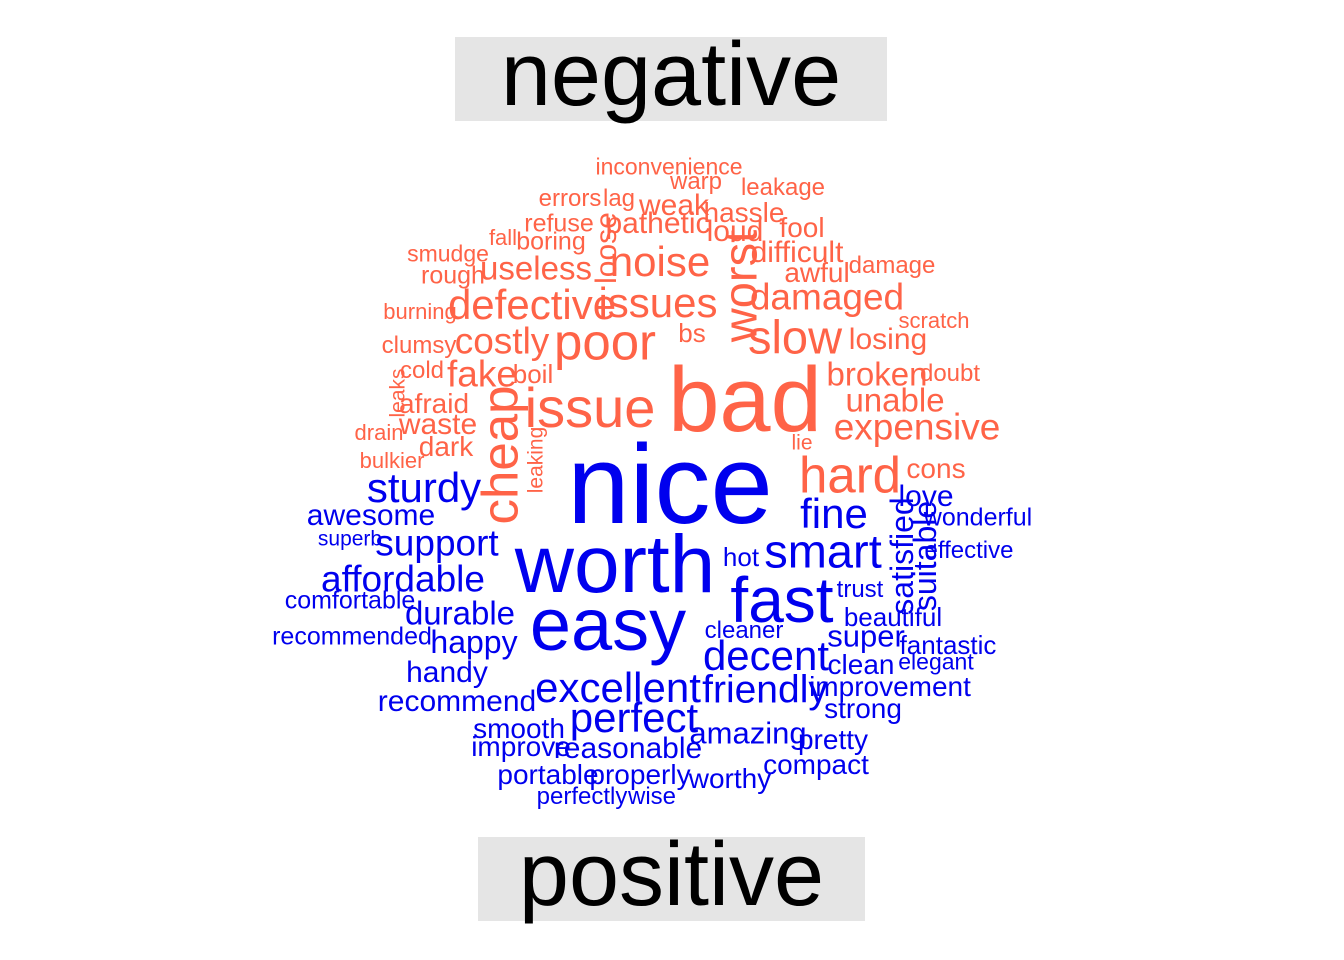 This screenshot has width=1344, height=960. Describe the element at coordinates (619, 198) in the screenshot. I see `word-lag: lag` at that location.